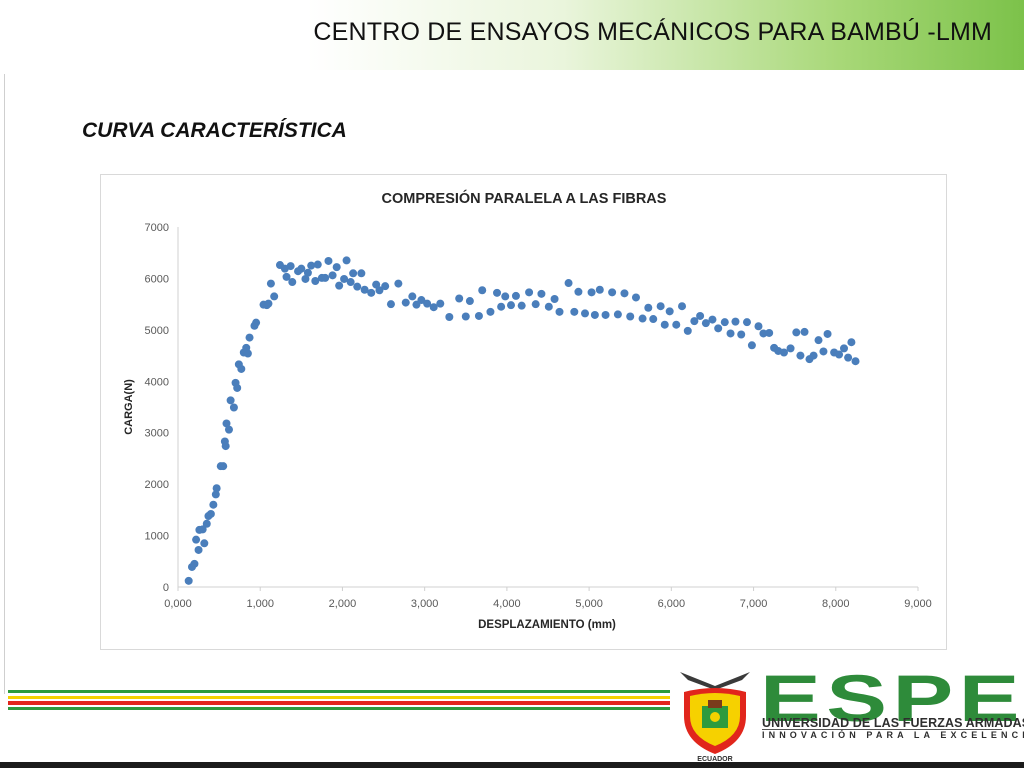 The width and height of the screenshot is (1024, 768). What do you see at coordinates (339, 708) in the screenshot?
I see `stripe-green-bottom` at bounding box center [339, 708].